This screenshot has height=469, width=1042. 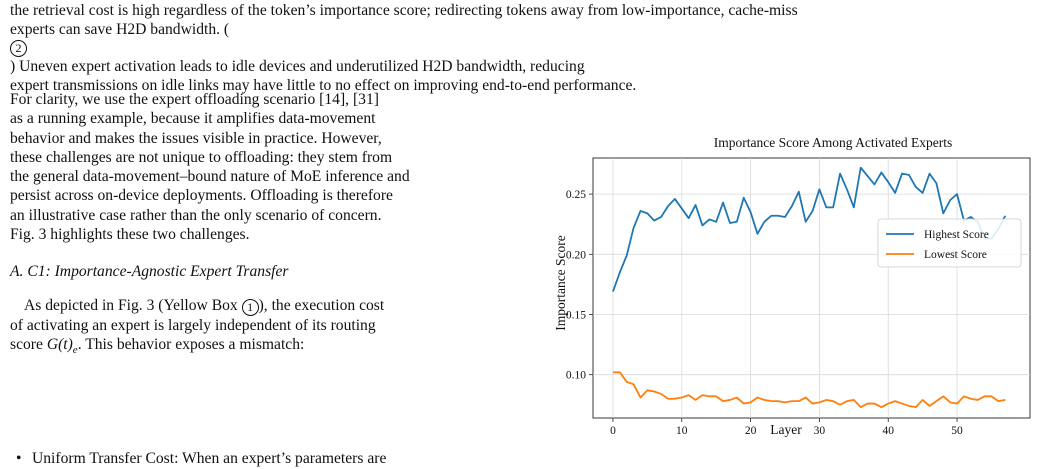 What do you see at coordinates (576, 255) in the screenshot?
I see `y-tick-label: 0.20` at bounding box center [576, 255].